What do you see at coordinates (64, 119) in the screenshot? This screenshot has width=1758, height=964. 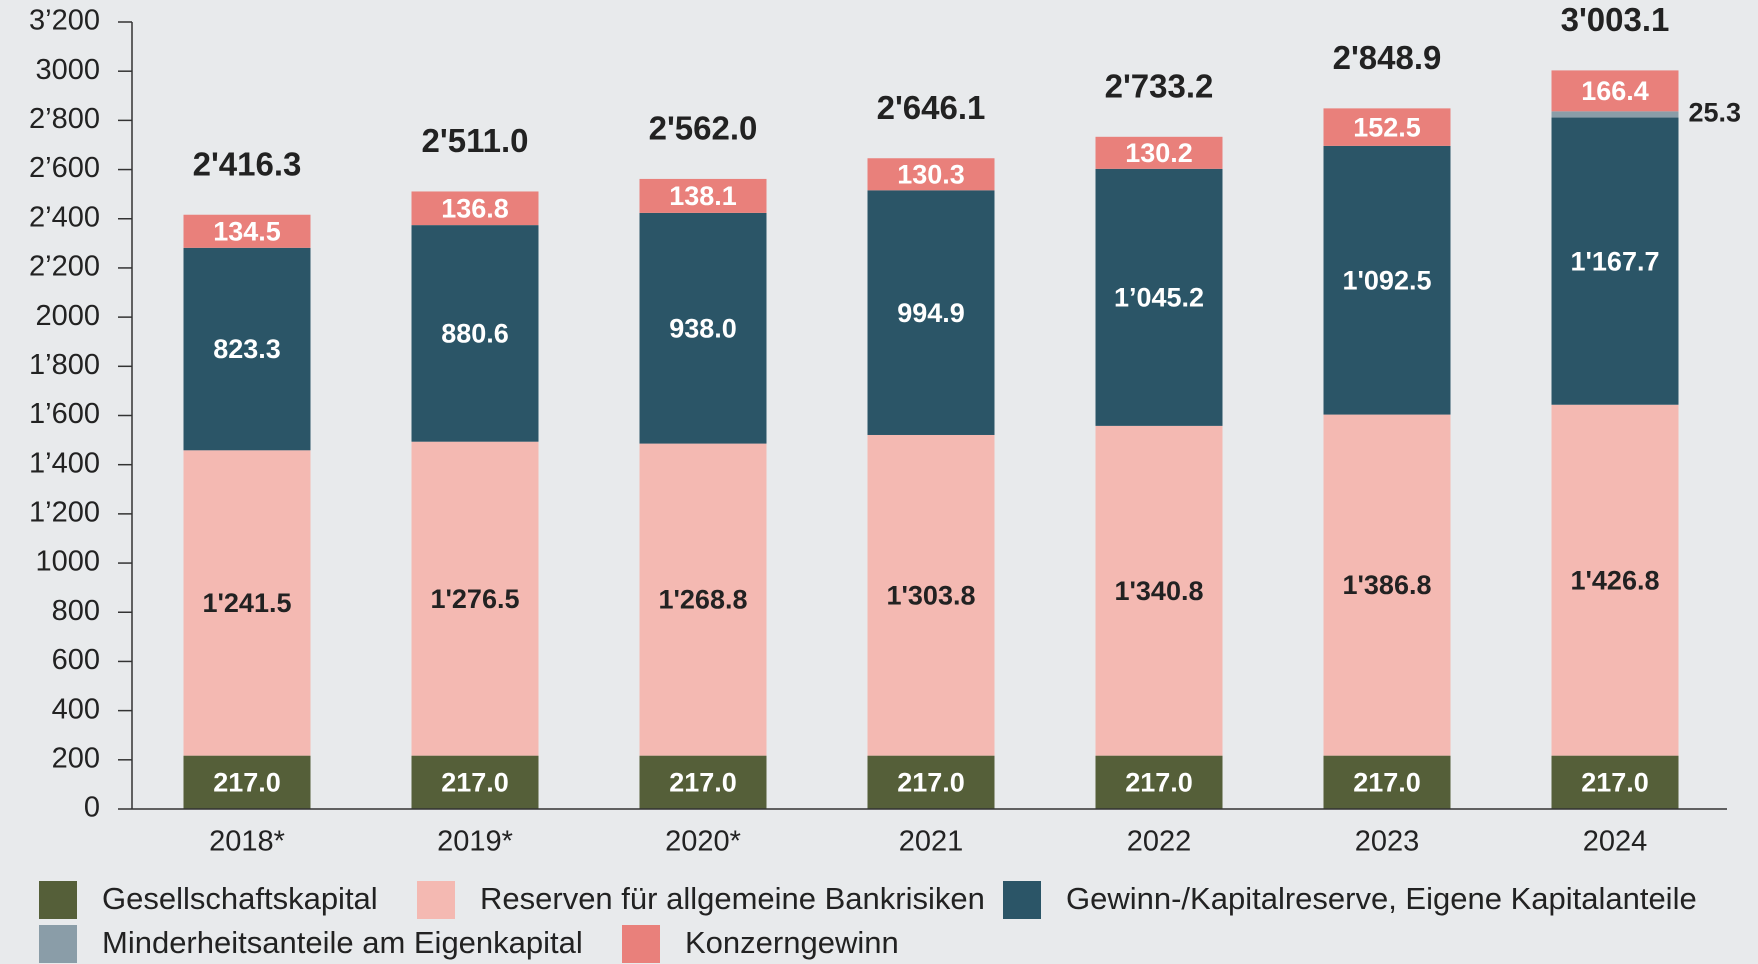 I see `y-tick-label: 2’800` at bounding box center [64, 119].